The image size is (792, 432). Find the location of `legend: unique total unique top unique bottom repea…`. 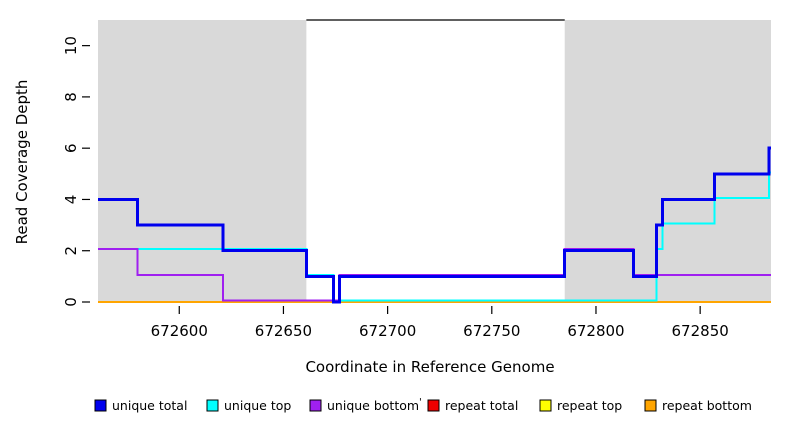

legend: unique total unique top unique bottom repea… is located at coordinates (423, 405).